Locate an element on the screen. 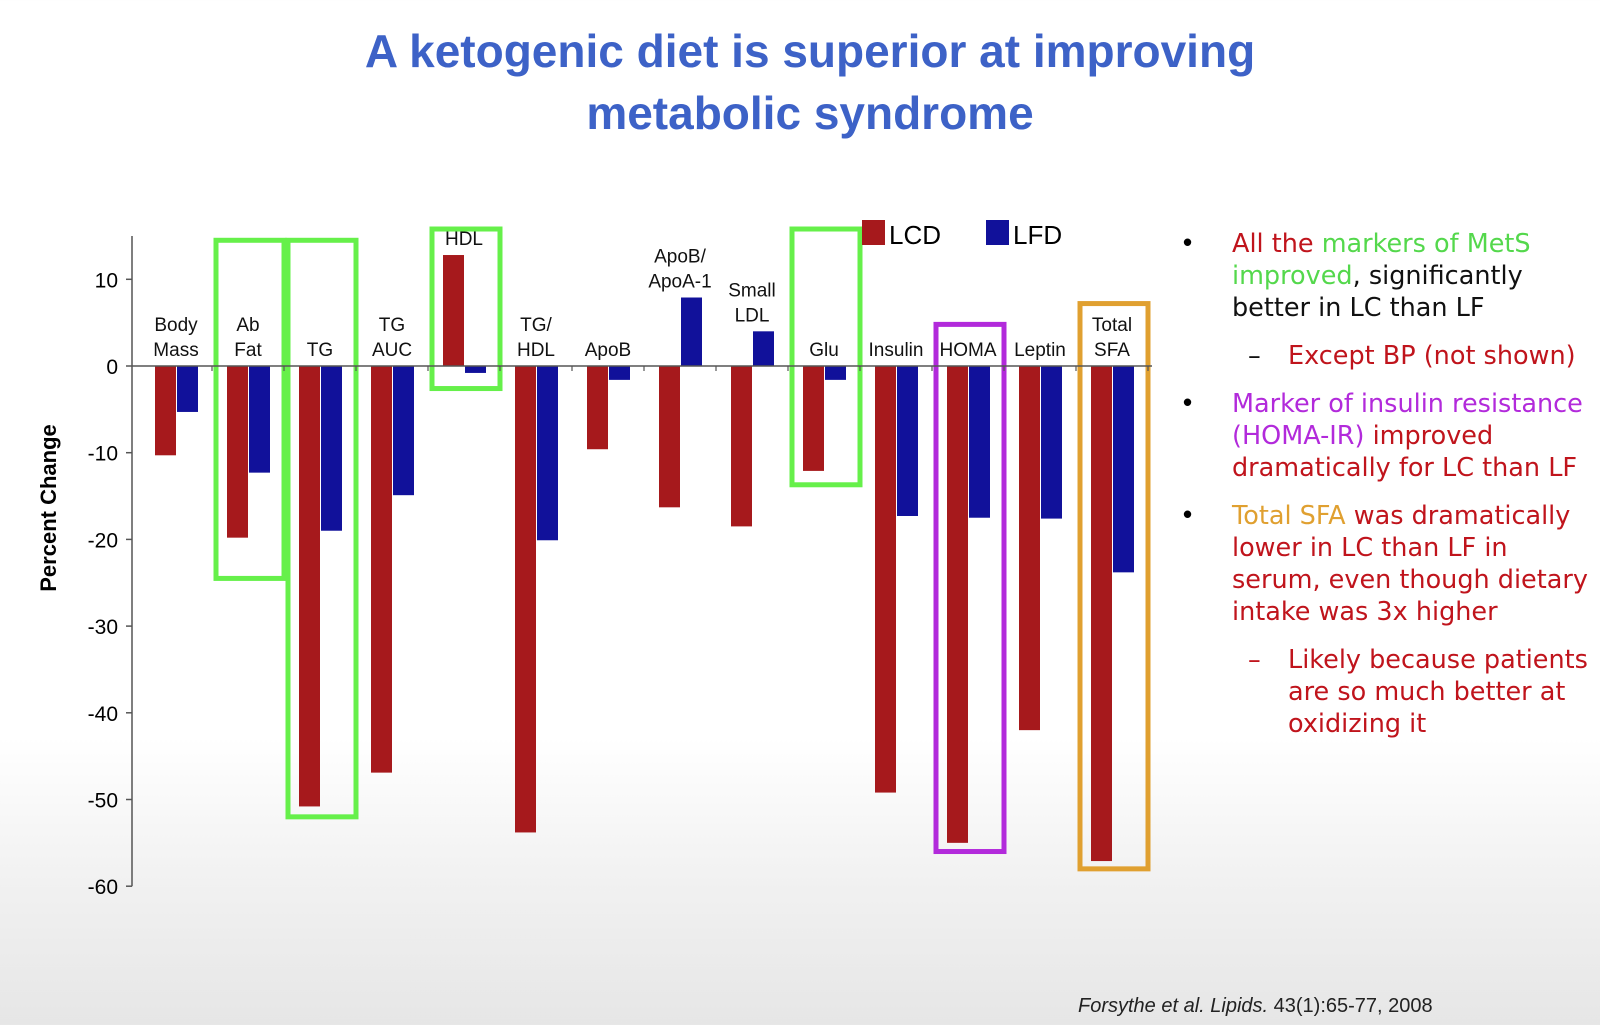 The width and height of the screenshot is (1600, 1025). citation-details: 43(1):65-77, 2008 is located at coordinates (1350, 1006).